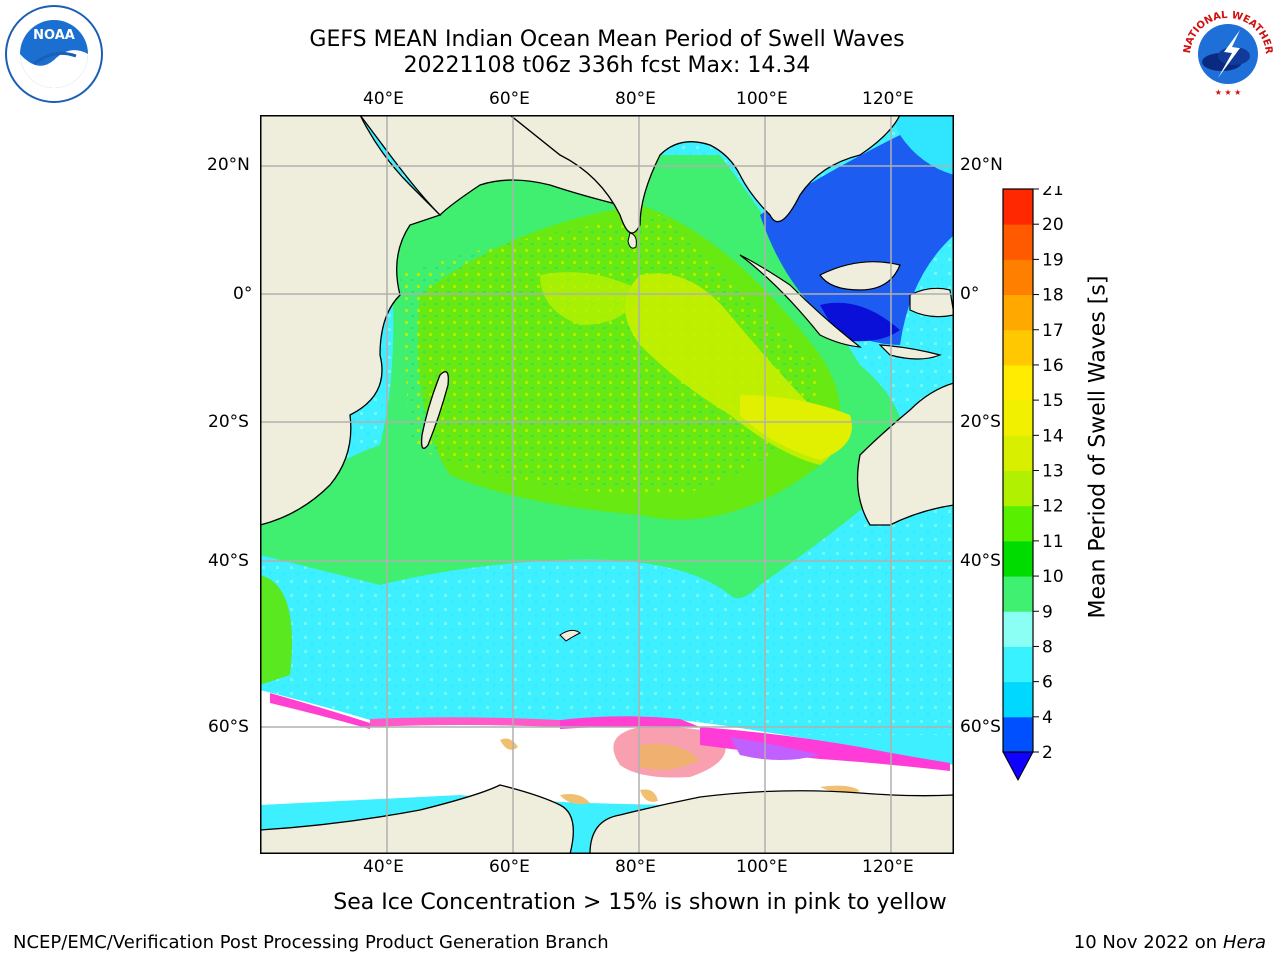 The width and height of the screenshot is (1280, 960). Describe the element at coordinates (1053, 296) in the screenshot. I see `colorbar-tick-label: 18` at that location.